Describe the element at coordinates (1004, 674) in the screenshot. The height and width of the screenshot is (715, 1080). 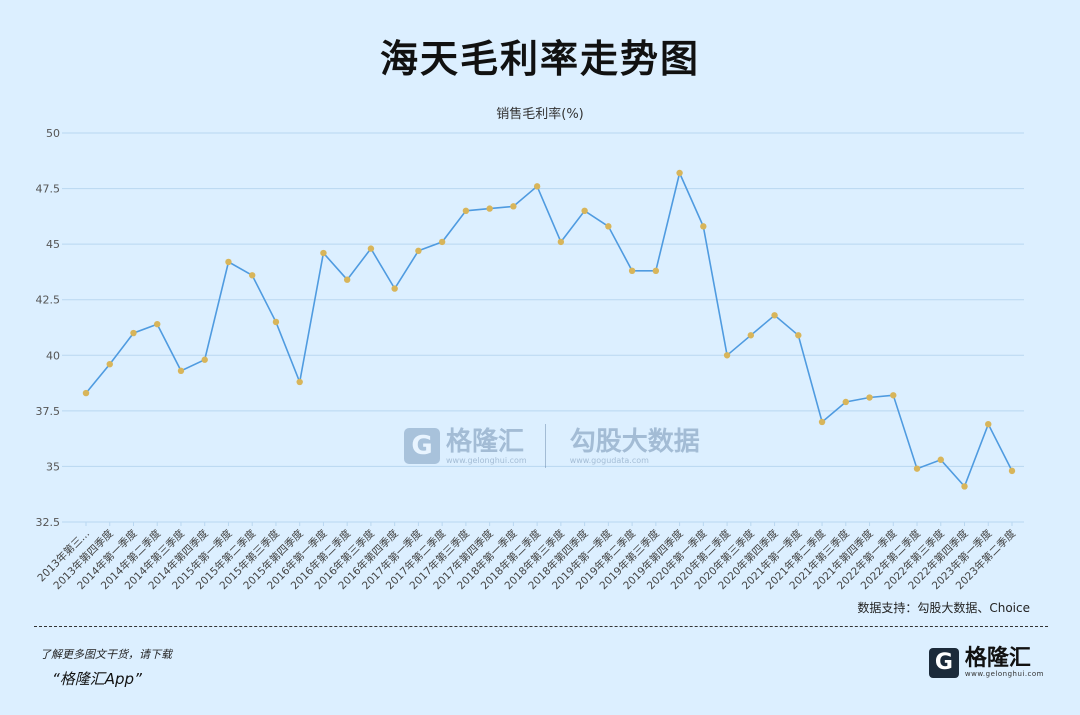
I see `logo-url: www.gelonghui.com` at that location.